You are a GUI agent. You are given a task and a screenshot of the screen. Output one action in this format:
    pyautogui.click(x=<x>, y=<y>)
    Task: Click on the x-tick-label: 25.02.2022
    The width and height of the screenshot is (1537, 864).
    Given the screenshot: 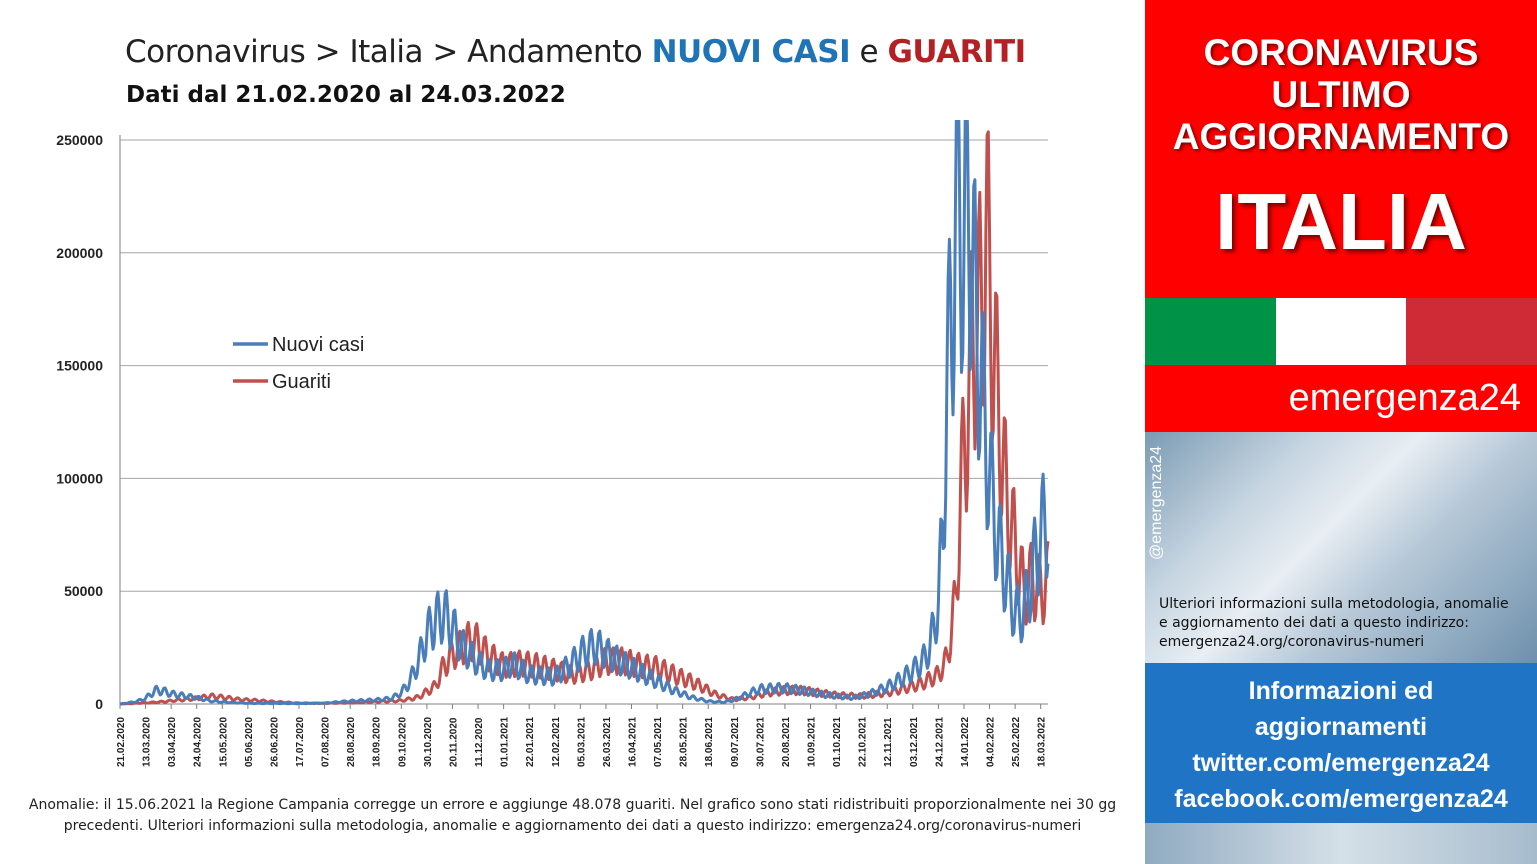 What is the action you would take?
    pyautogui.click(x=1016, y=742)
    